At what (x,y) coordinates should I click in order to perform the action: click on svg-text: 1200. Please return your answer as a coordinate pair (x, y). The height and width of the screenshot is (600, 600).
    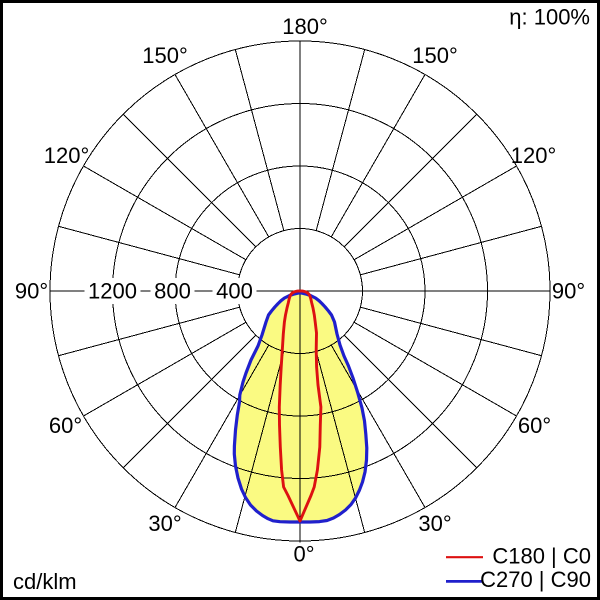
    Looking at the image, I should click on (112, 291).